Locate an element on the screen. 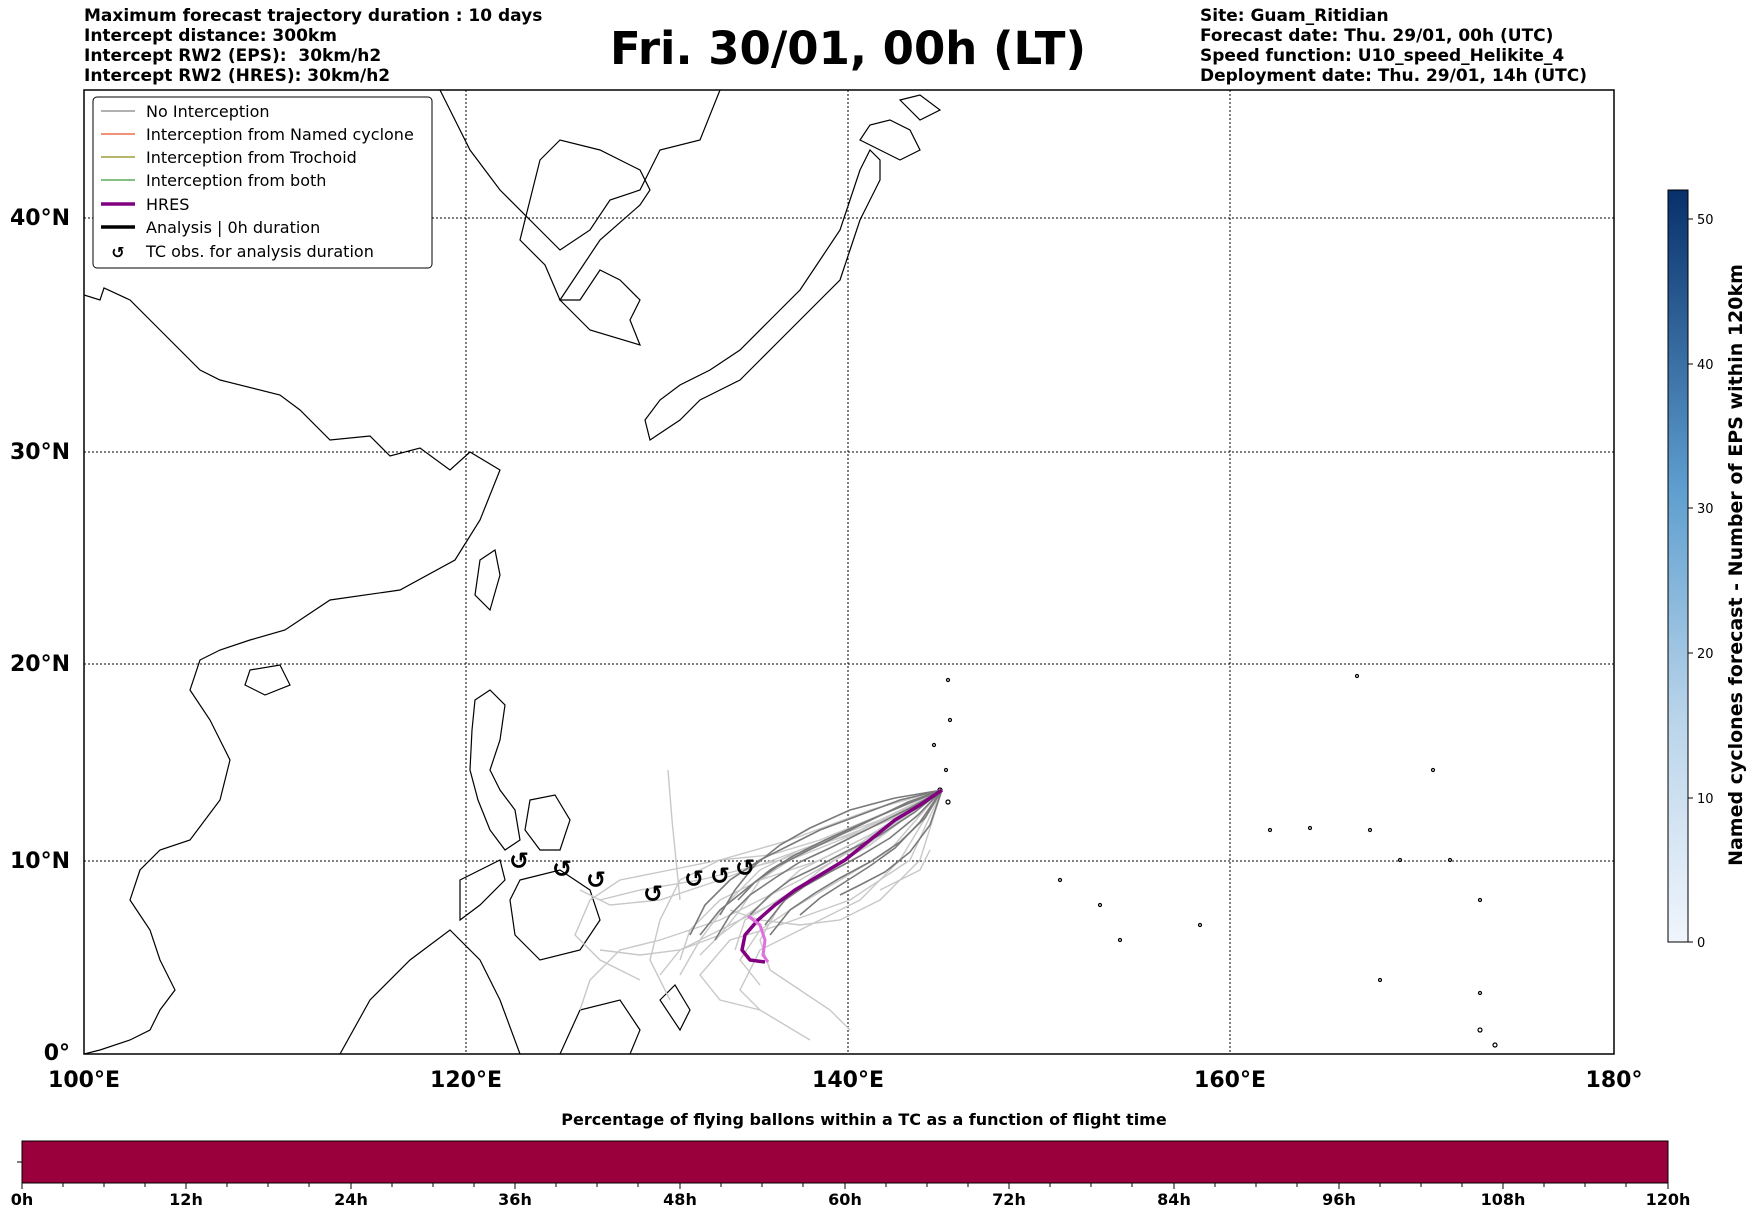 This screenshot has height=1213, width=1748. lat-label-20n: 20°N is located at coordinates (40, 664).